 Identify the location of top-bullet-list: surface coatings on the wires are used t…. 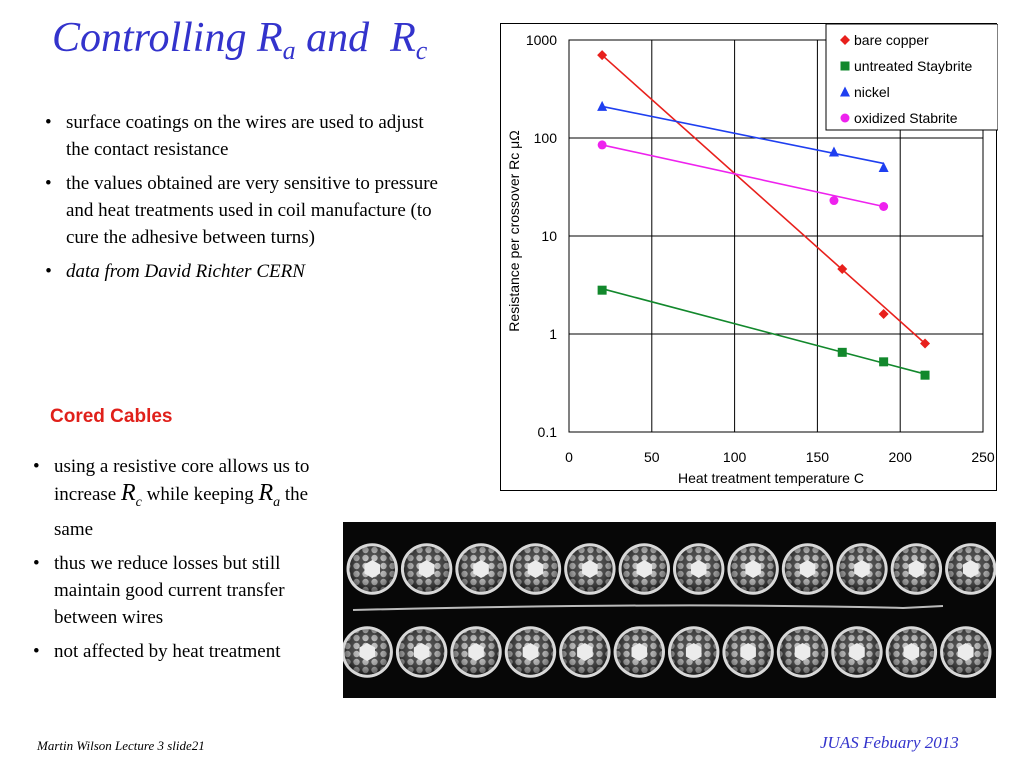
(245, 200).